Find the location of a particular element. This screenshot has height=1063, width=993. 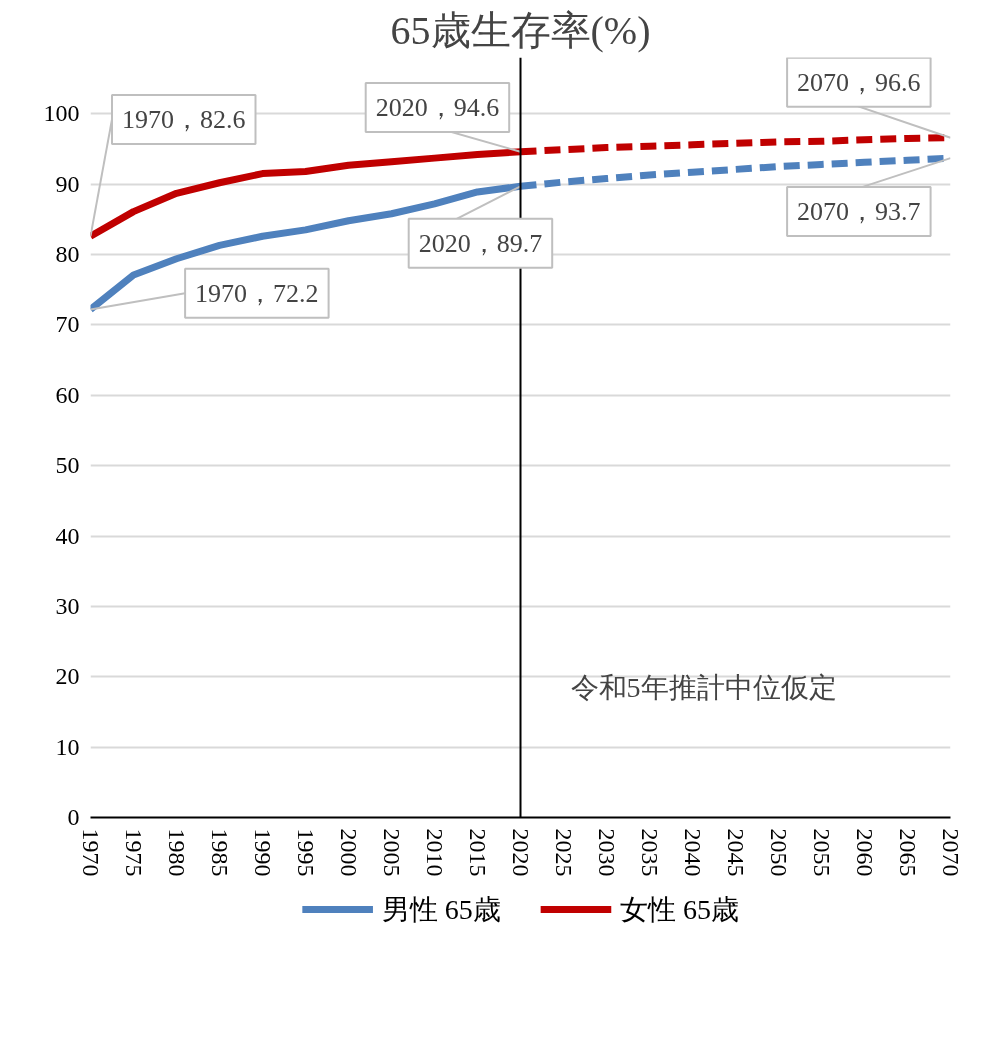

y-tick-label: 60 is located at coordinates (67, 394).